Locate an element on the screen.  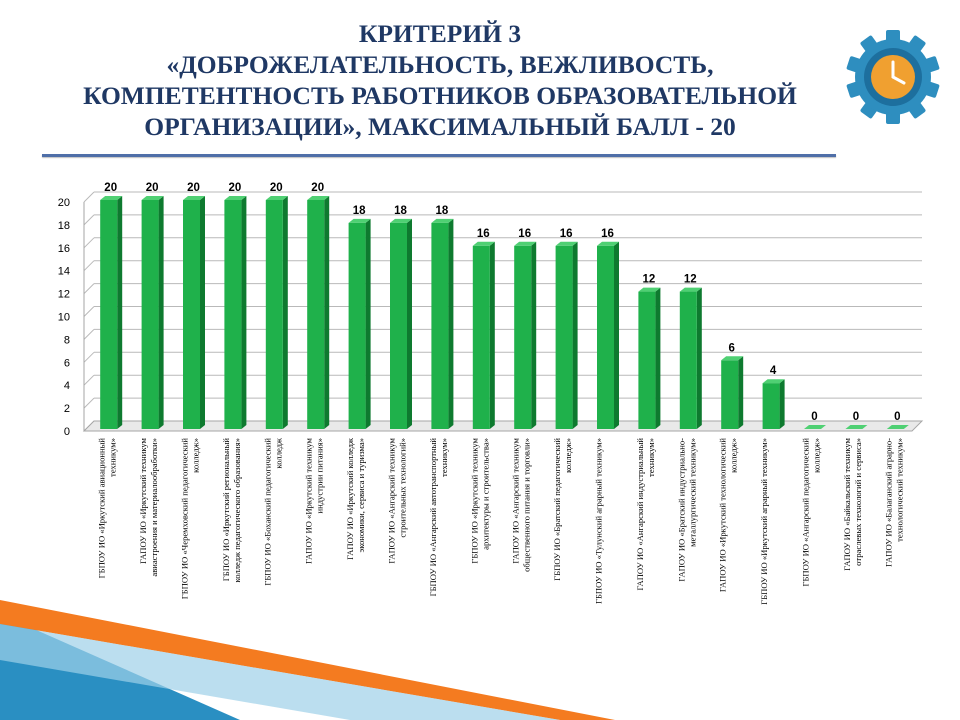
category-label-line: ГАПОУ ИО «Иркутский технологический is located at coordinates (723, 515).